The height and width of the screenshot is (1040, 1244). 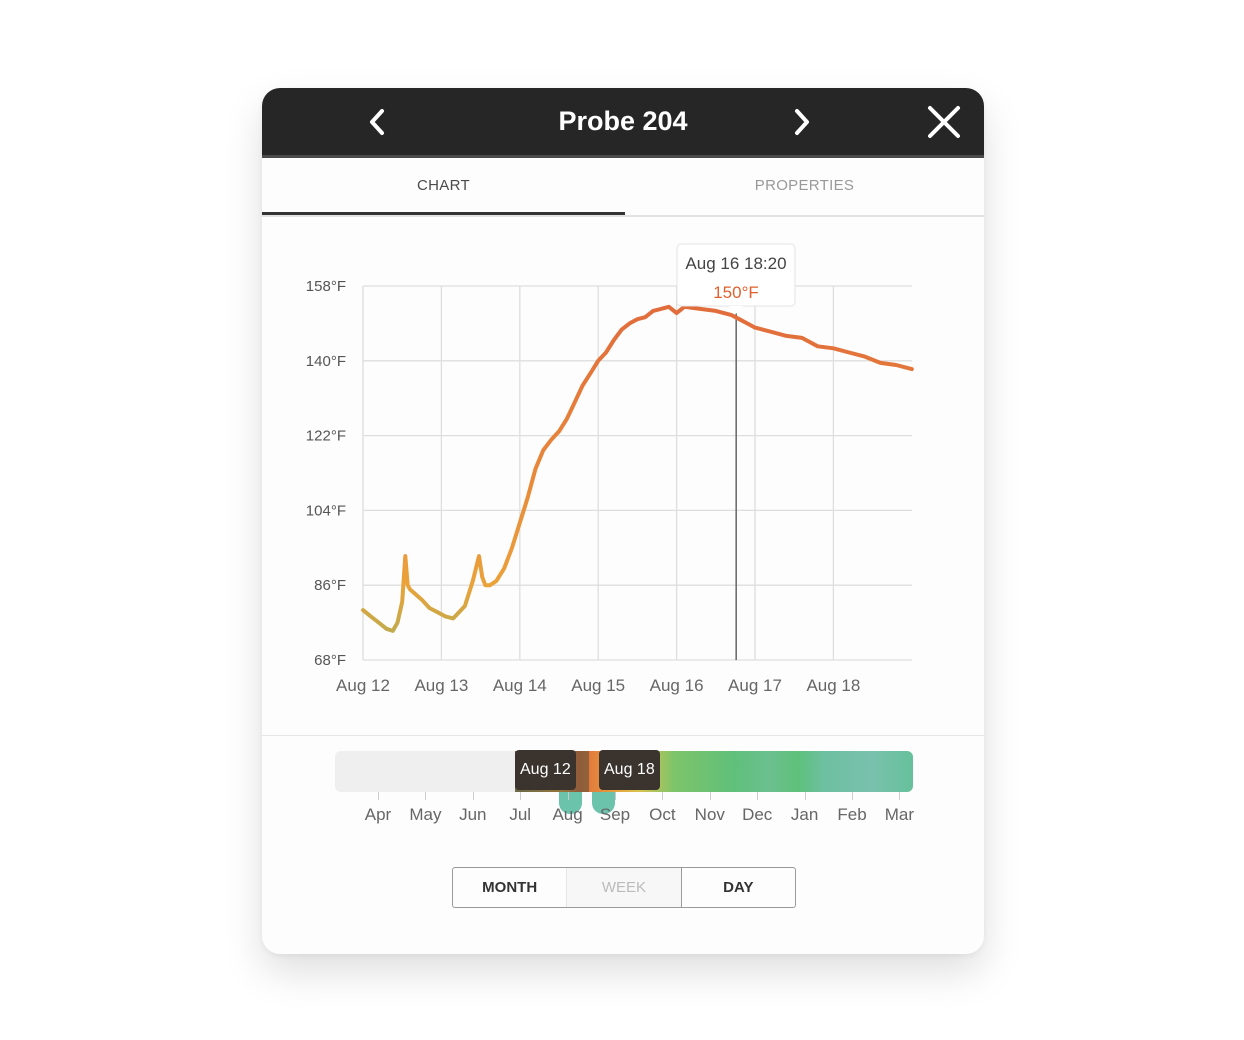 I want to click on zoom-week-button: WEEK, so click(x=624, y=887).